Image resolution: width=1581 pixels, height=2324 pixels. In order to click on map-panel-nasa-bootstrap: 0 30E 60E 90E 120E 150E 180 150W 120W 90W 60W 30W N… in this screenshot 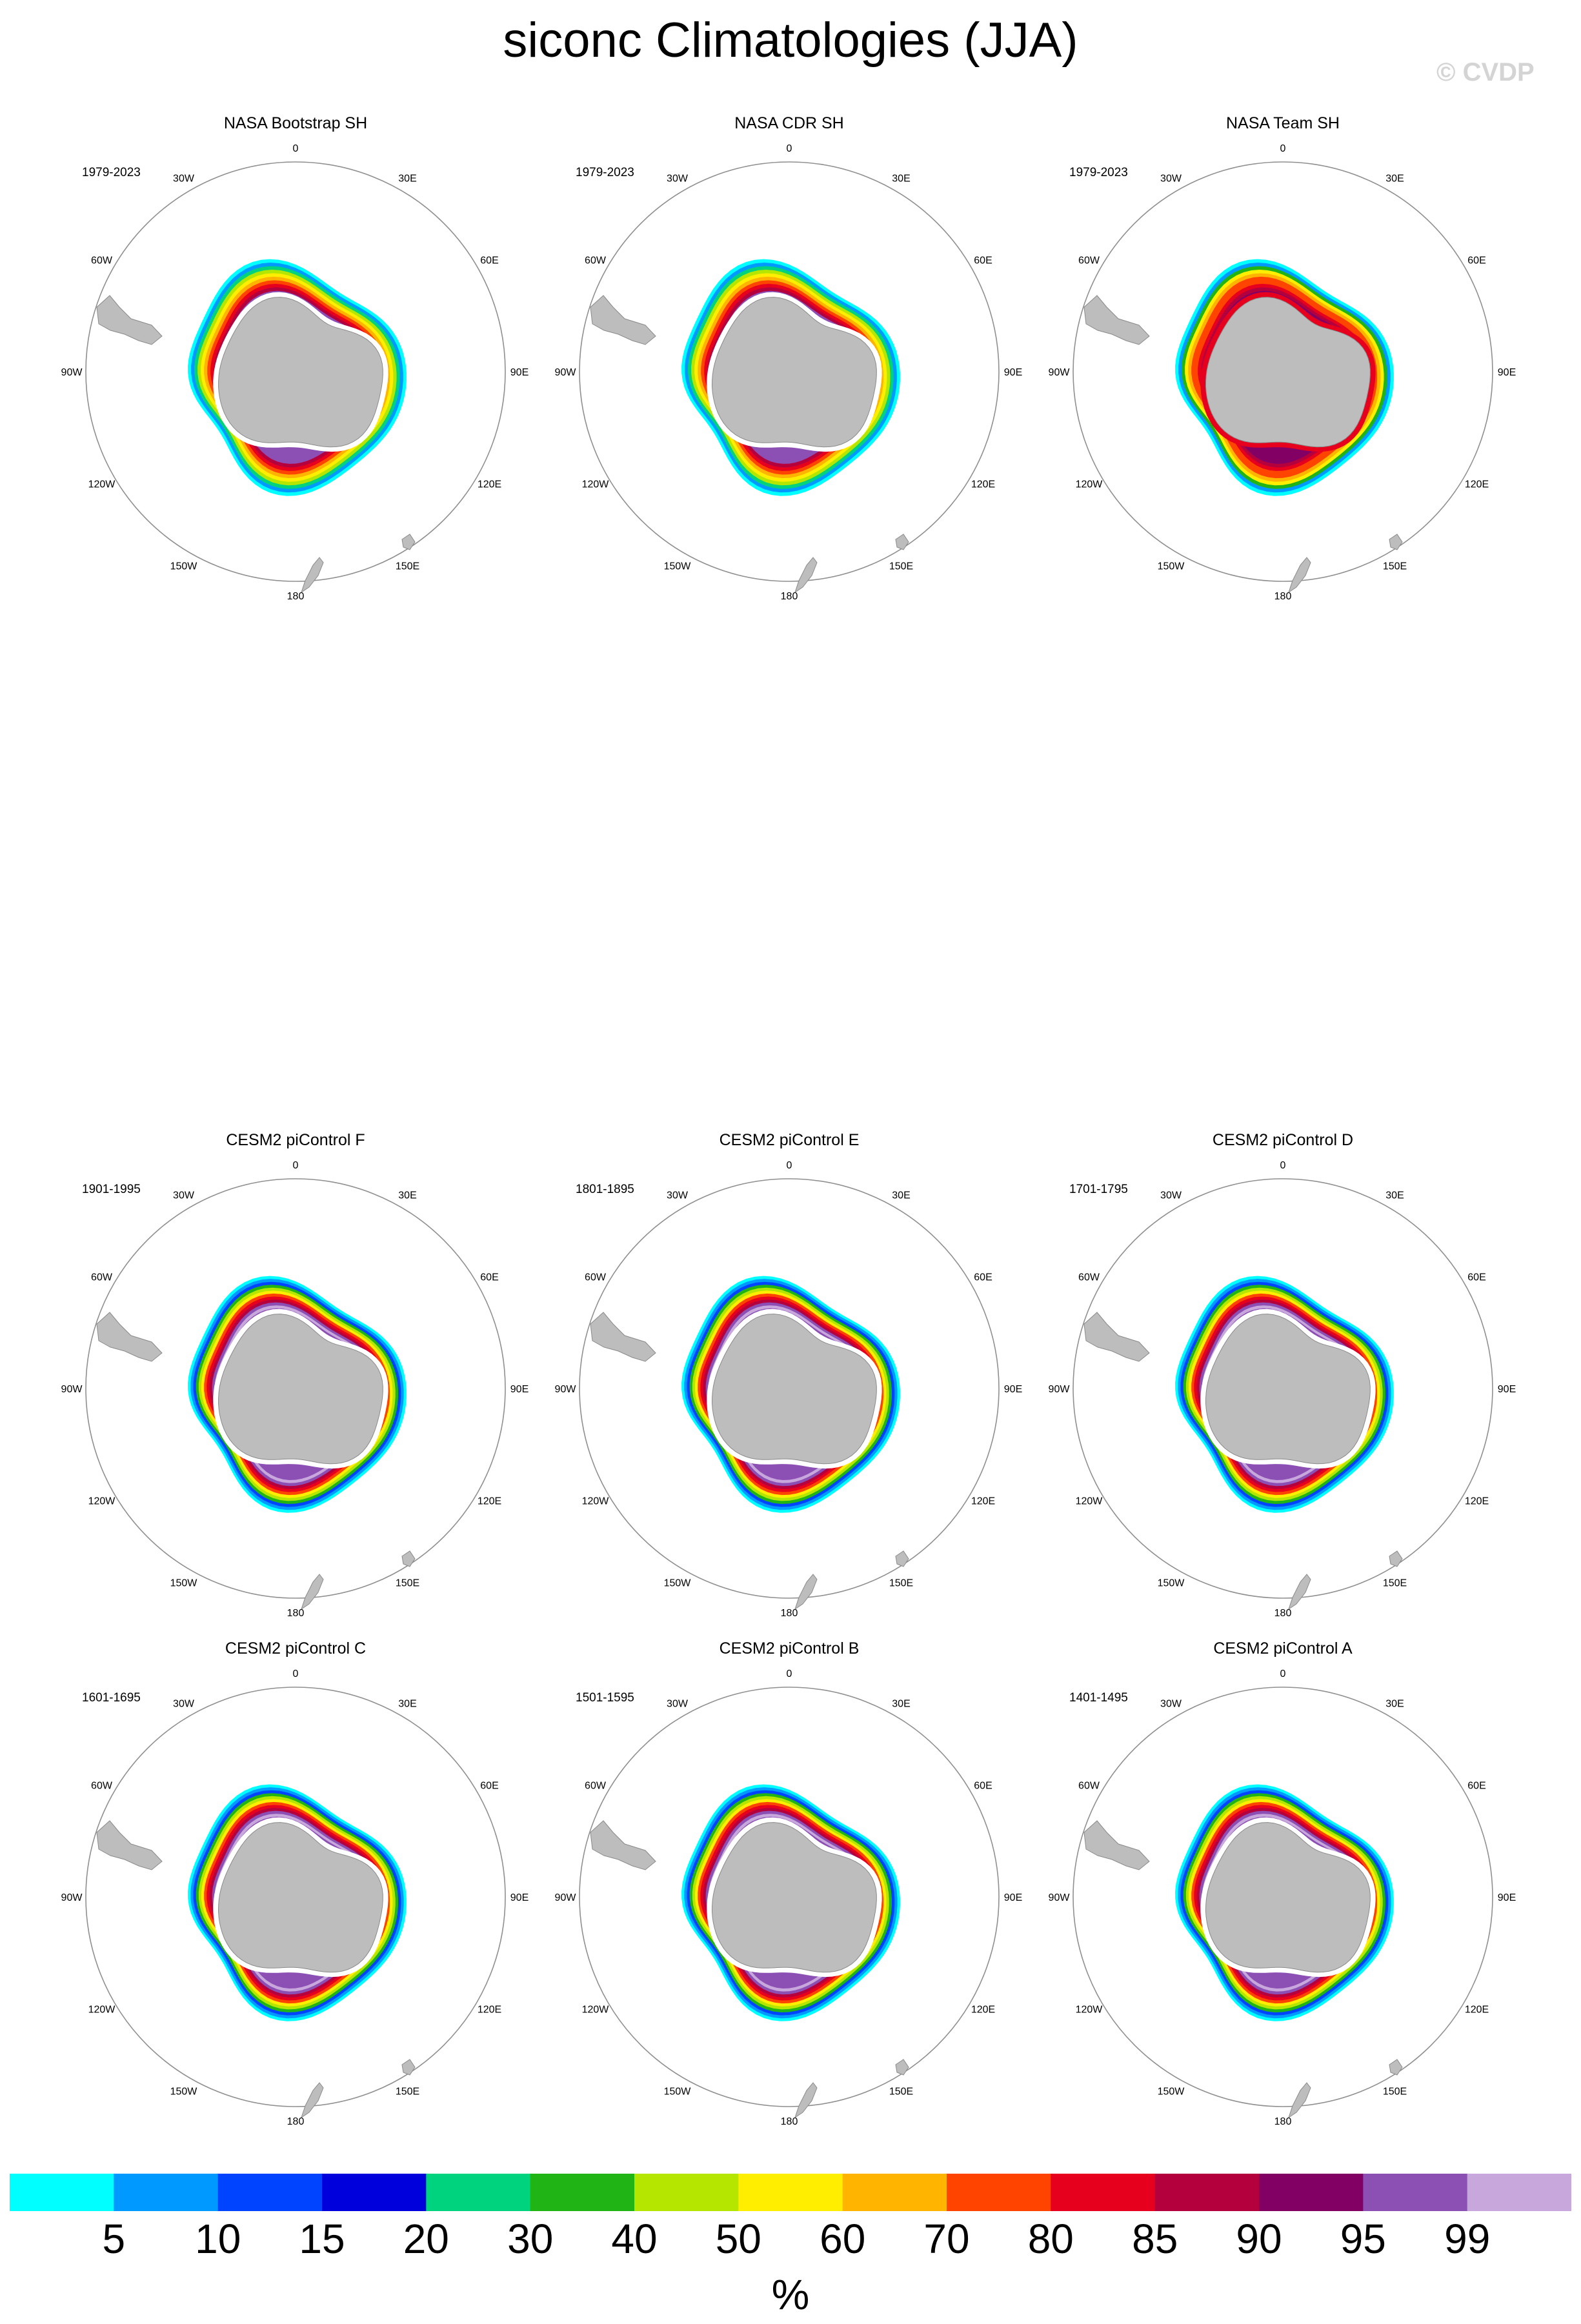, I will do `click(295, 372)`.